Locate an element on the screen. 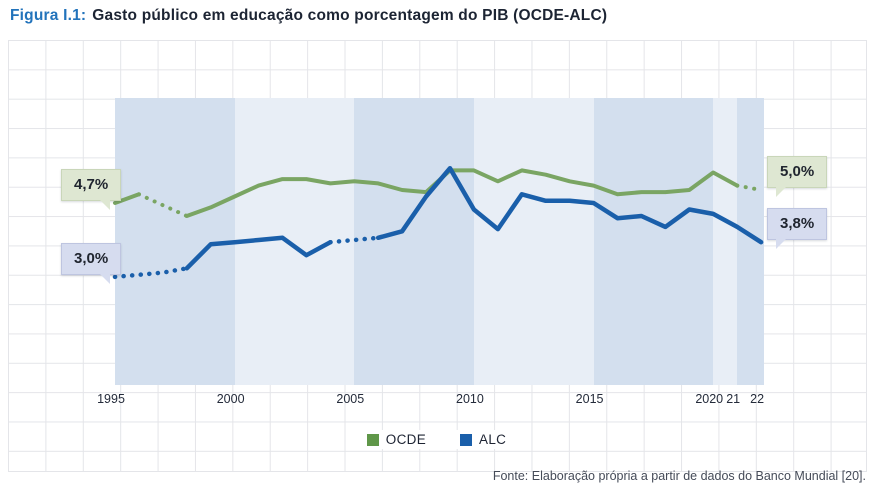 This screenshot has height=497, width=873. x-tick-2020: 2020 is located at coordinates (709, 399).